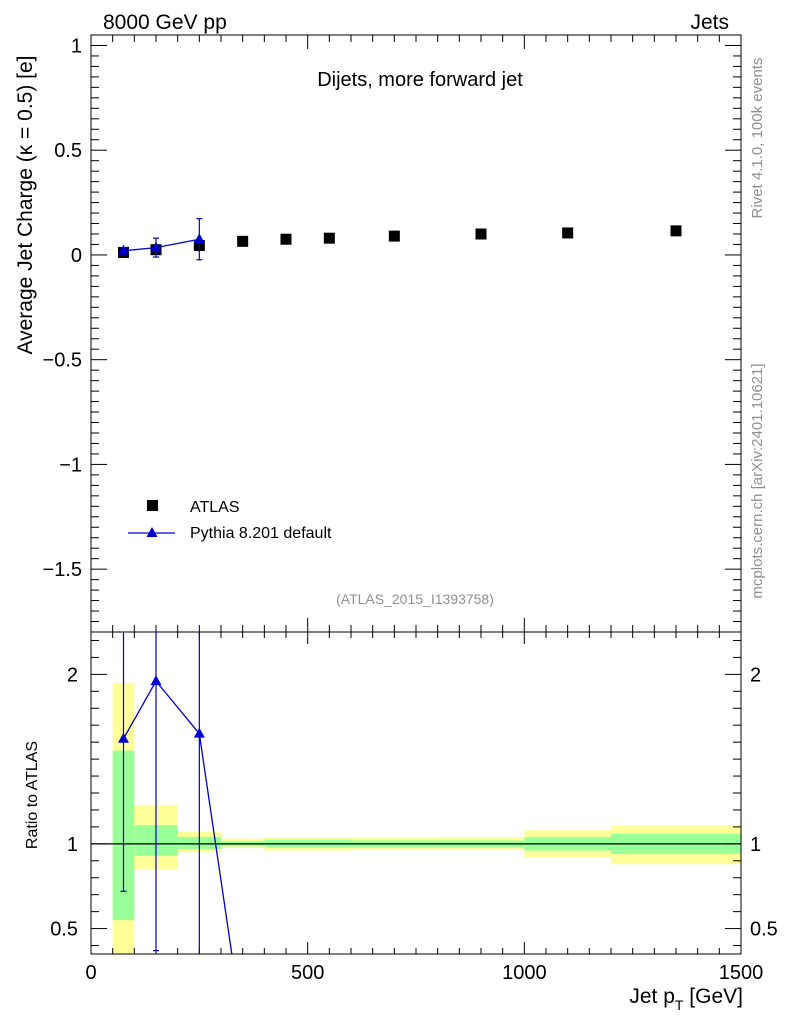 The width and height of the screenshot is (786, 1024). Describe the element at coordinates (764, 930) in the screenshot. I see `ratio-y-tick-label-right: 0.5` at that location.